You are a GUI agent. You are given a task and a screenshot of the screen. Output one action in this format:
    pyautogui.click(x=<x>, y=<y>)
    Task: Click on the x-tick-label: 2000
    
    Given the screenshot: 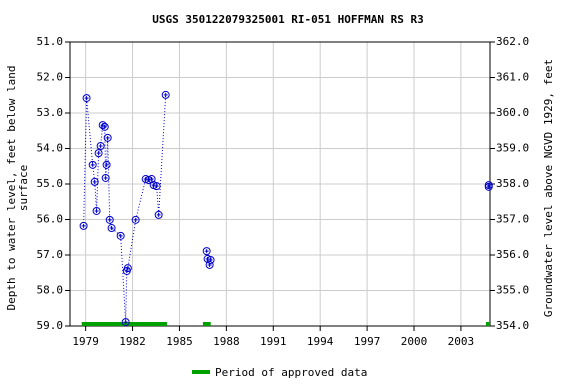 What is the action you would take?
    pyautogui.click(x=414, y=341)
    